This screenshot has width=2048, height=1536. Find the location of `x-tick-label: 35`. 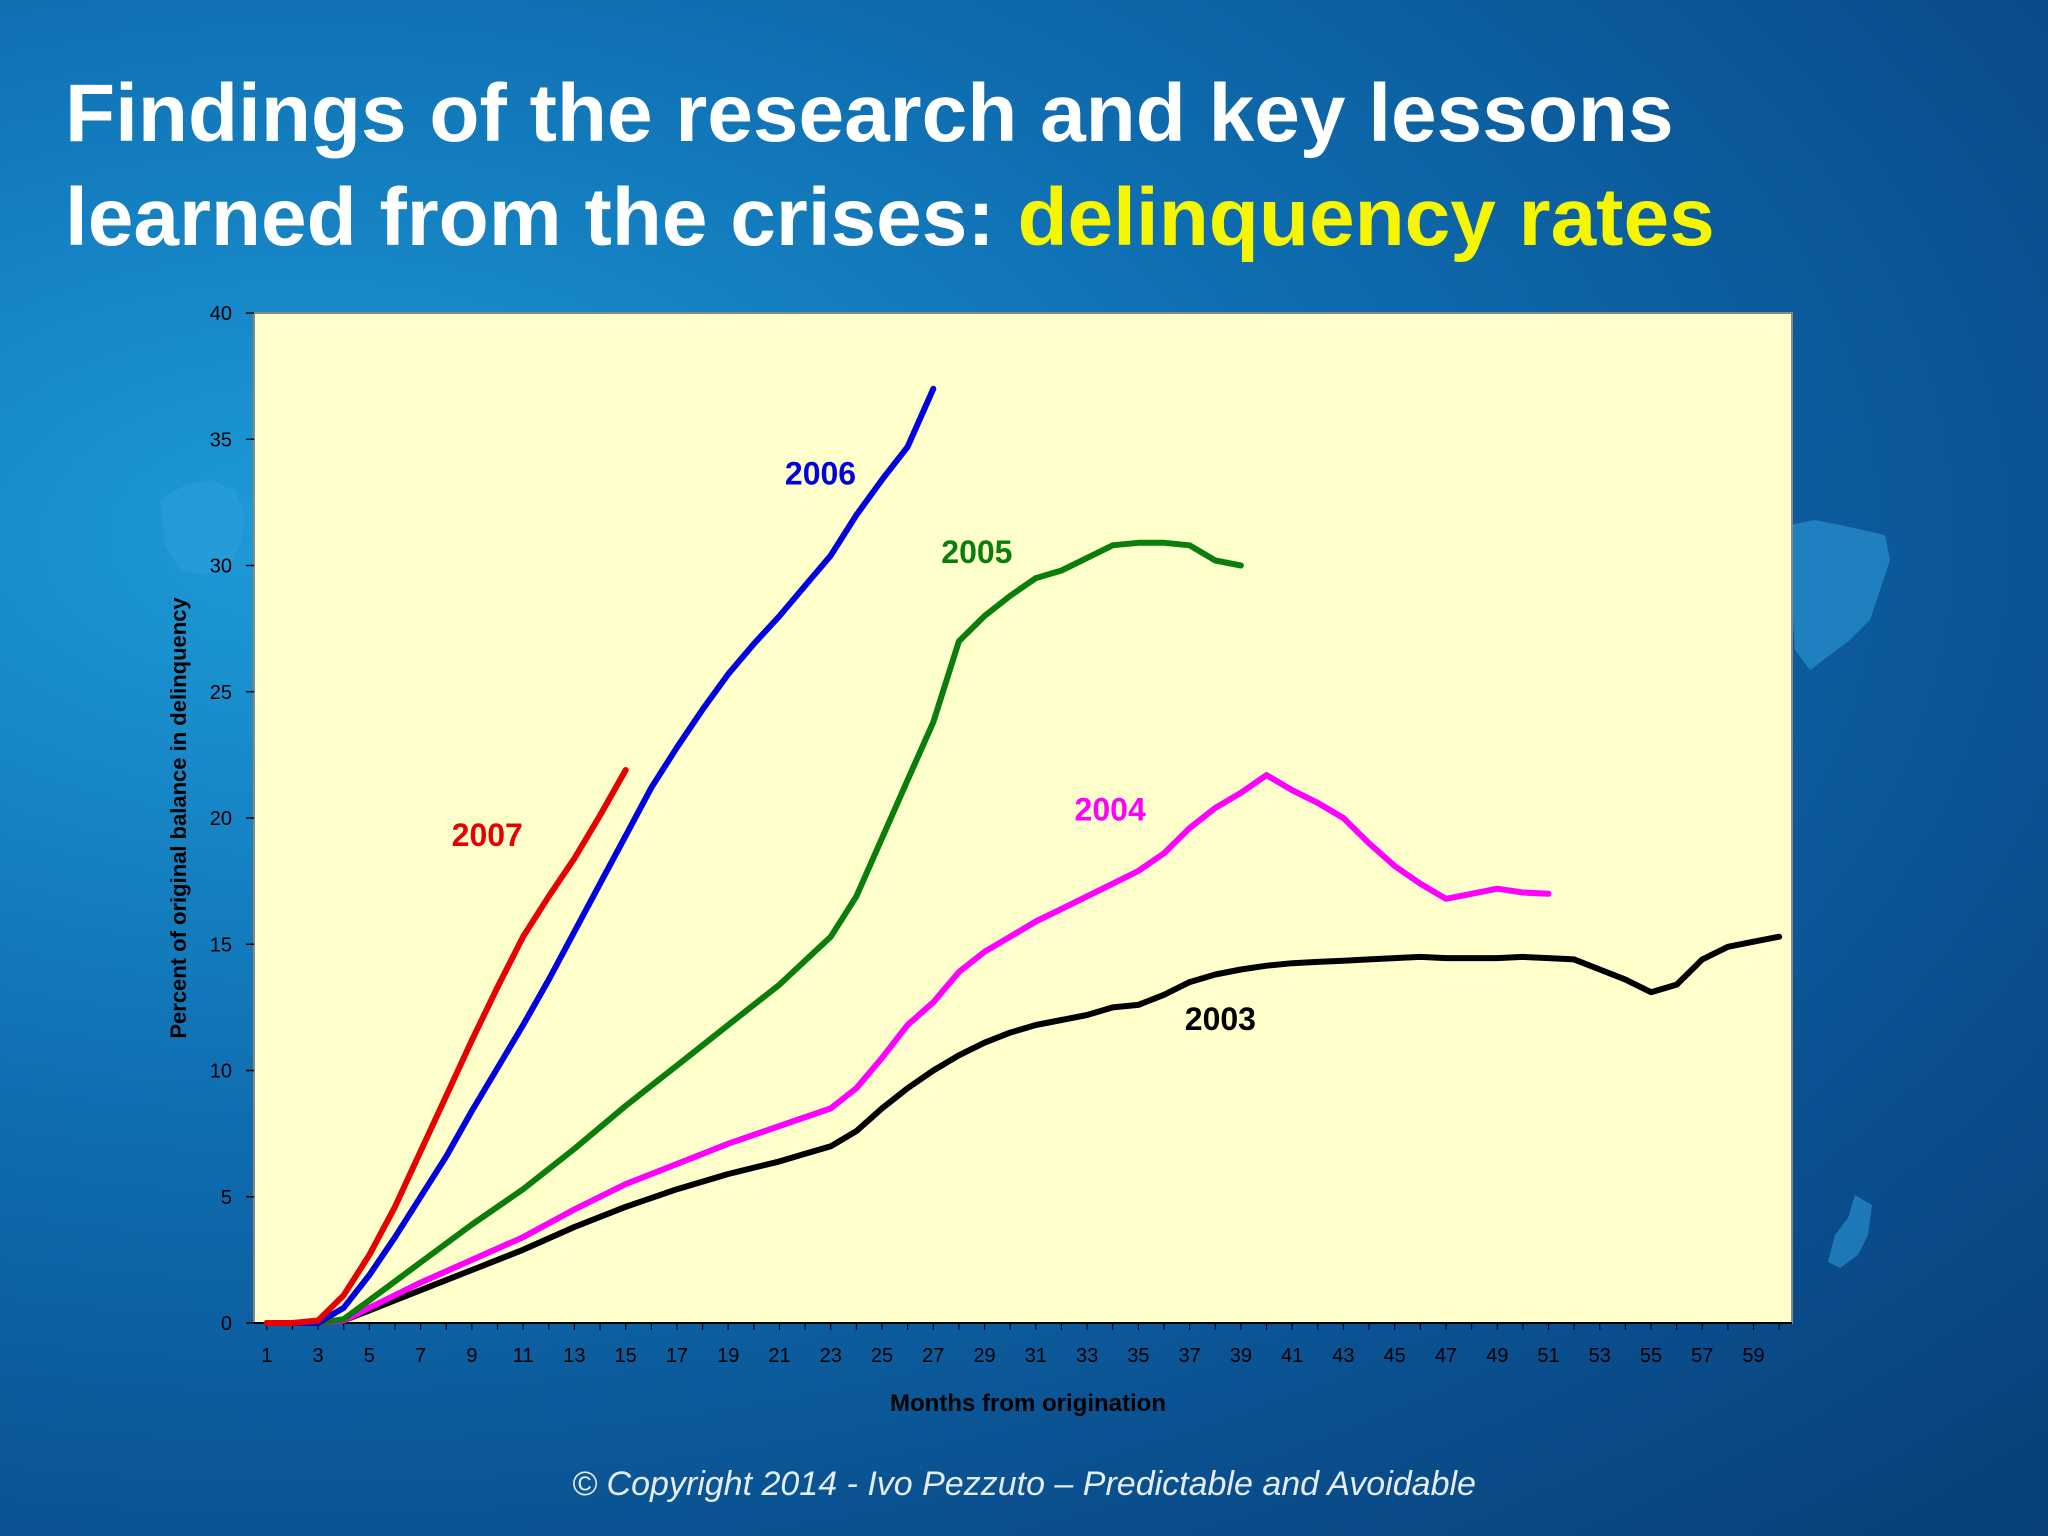

x-tick-label: 35 is located at coordinates (1138, 1356).